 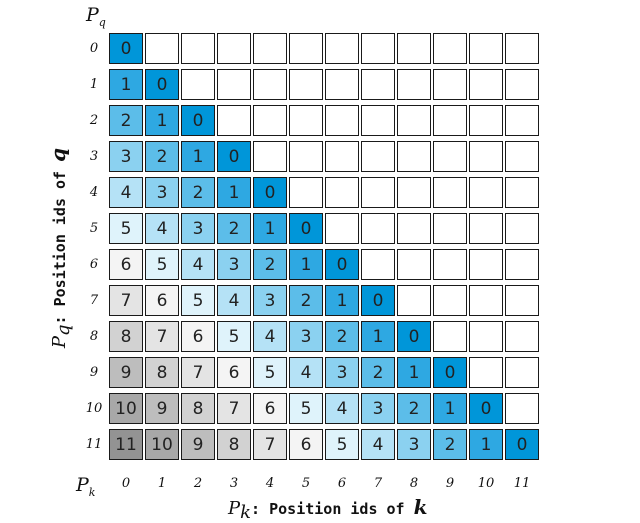 I want to click on row-label: 7, so click(x=94, y=300).